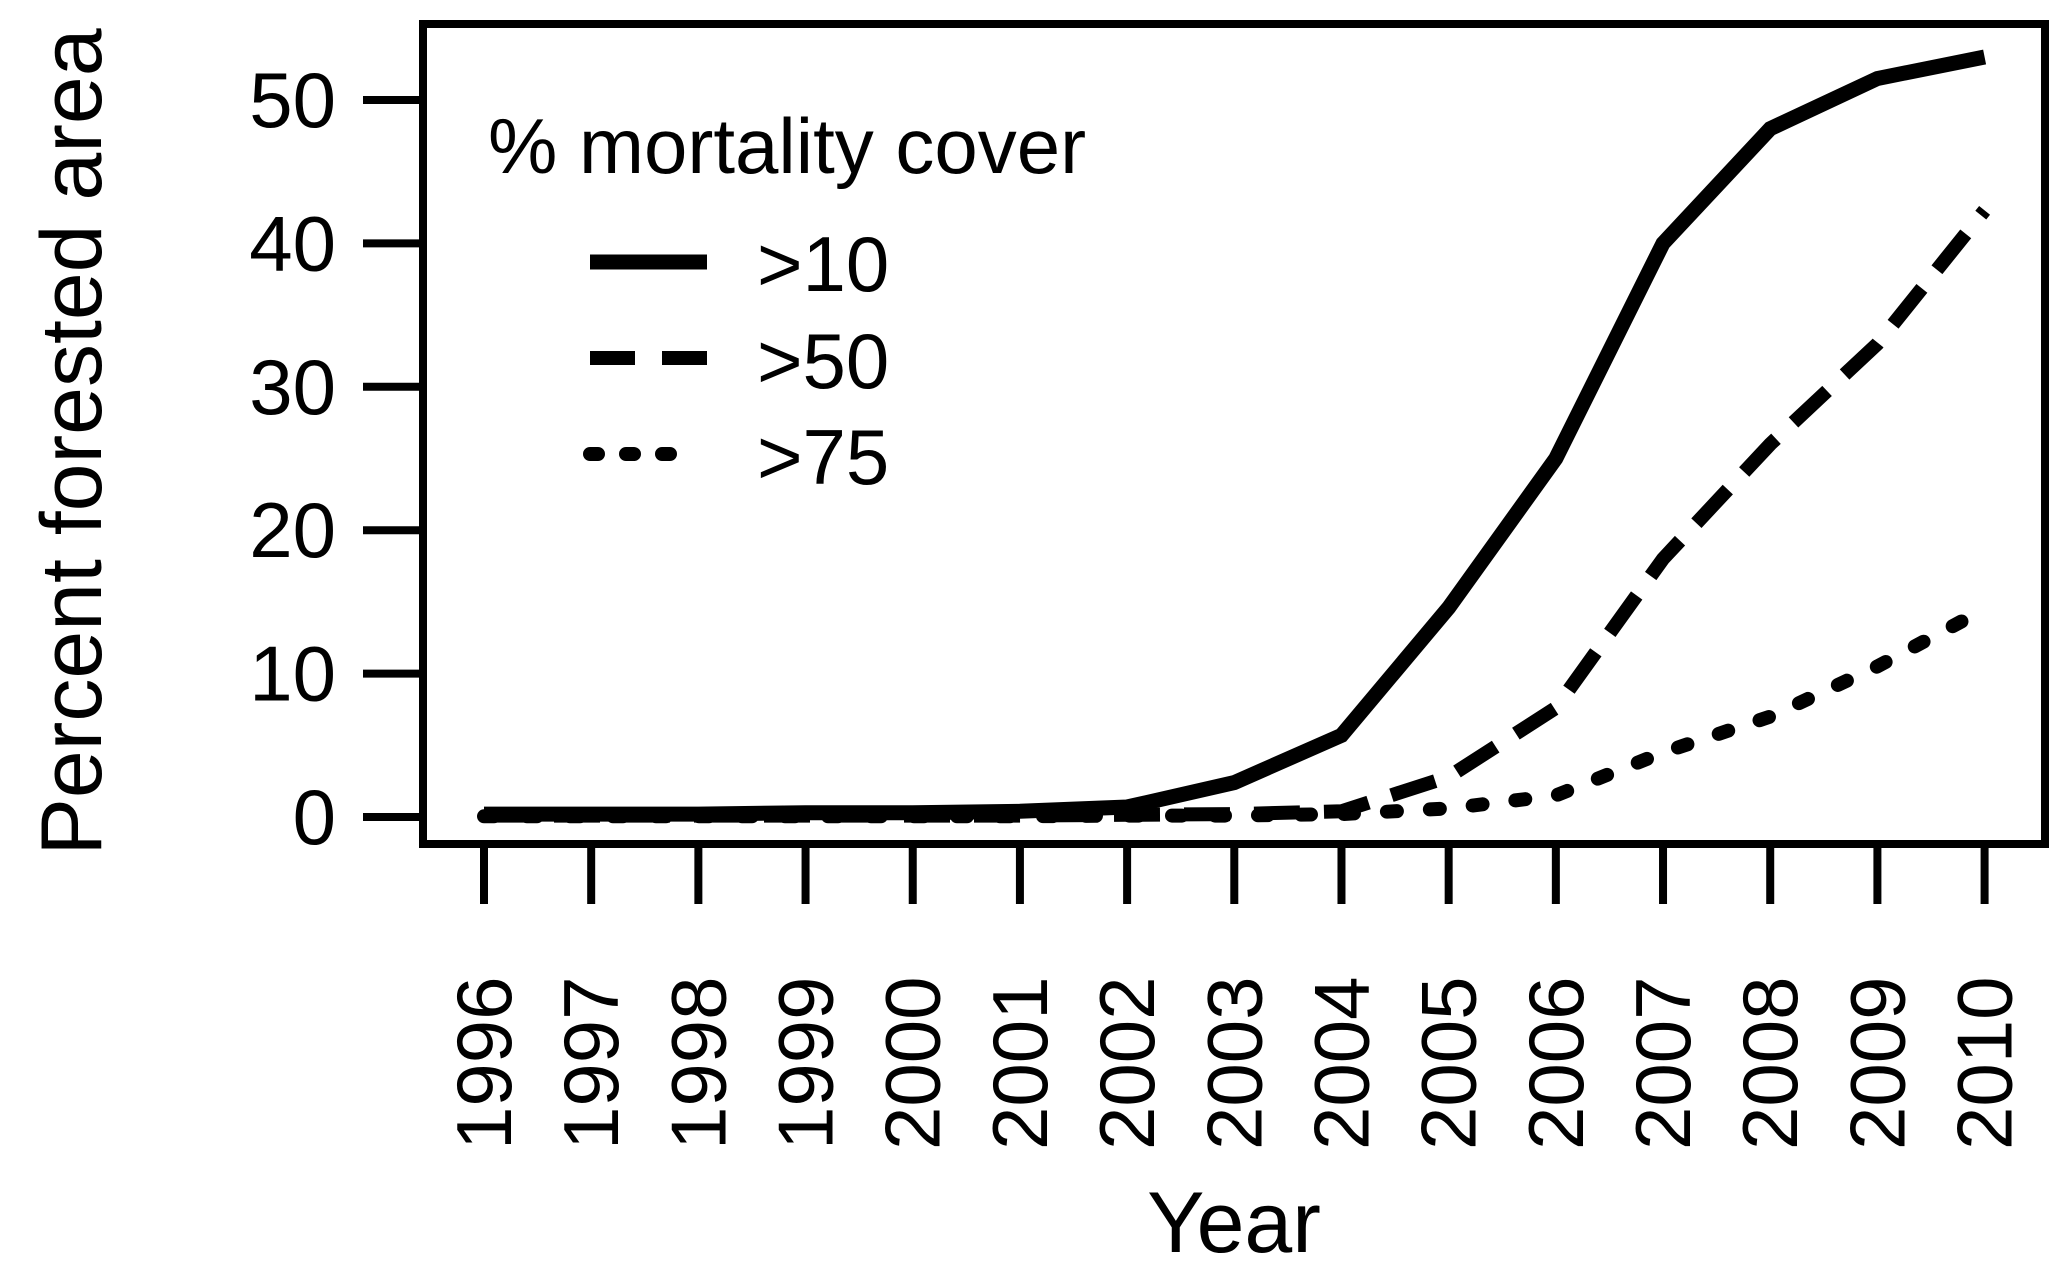  I want to click on y-axis-ticks: 0 10 20 30 40 50, so click(336, 458).